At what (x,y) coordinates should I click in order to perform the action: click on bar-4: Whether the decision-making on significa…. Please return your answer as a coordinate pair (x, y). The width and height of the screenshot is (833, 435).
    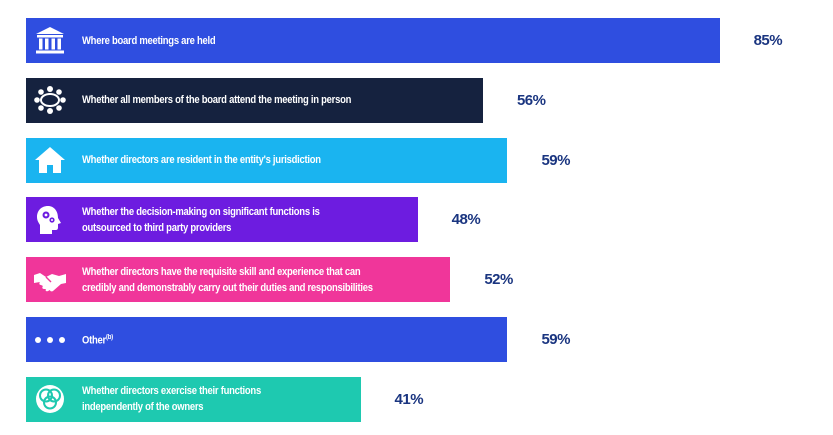
    Looking at the image, I should click on (222, 220).